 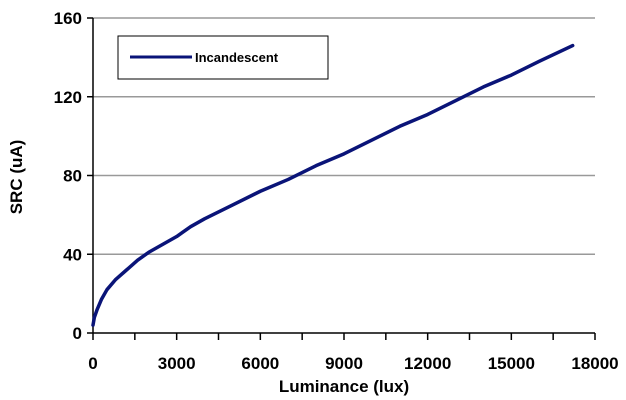 What do you see at coordinates (77, 333) in the screenshot?
I see `y-tick-label-0: 0` at bounding box center [77, 333].